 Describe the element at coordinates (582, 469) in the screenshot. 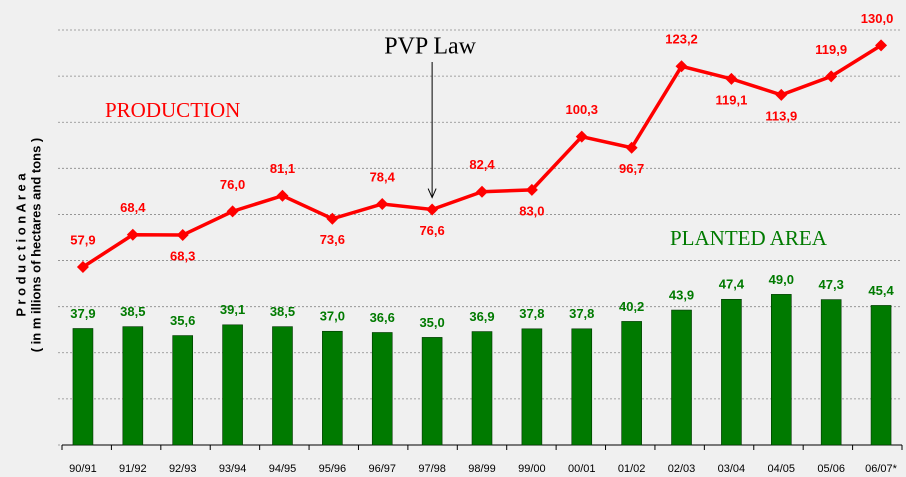

I see `x-tick-label: 00/01` at that location.